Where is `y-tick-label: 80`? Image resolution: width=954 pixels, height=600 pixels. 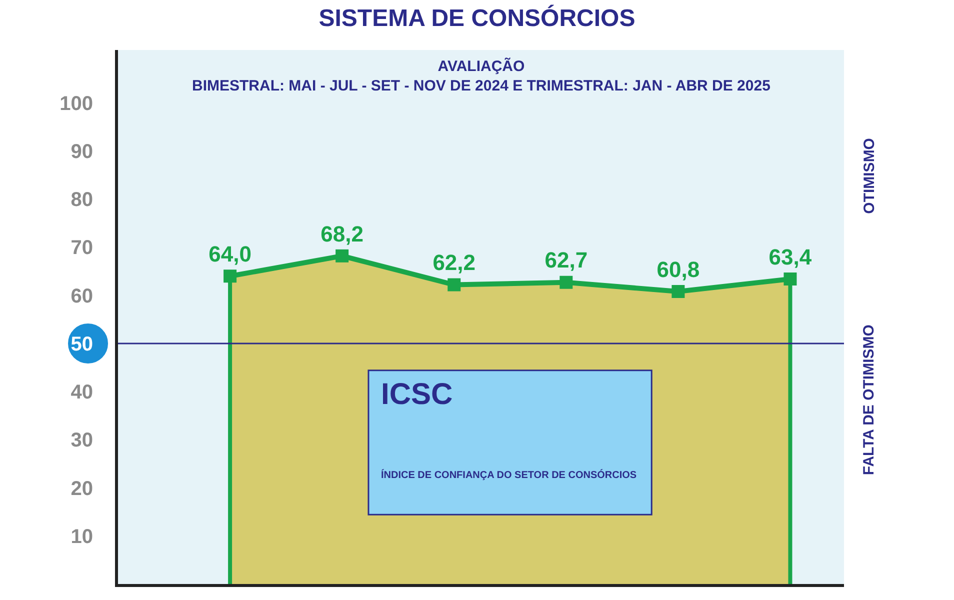 y-tick-label: 80 is located at coordinates (81, 200).